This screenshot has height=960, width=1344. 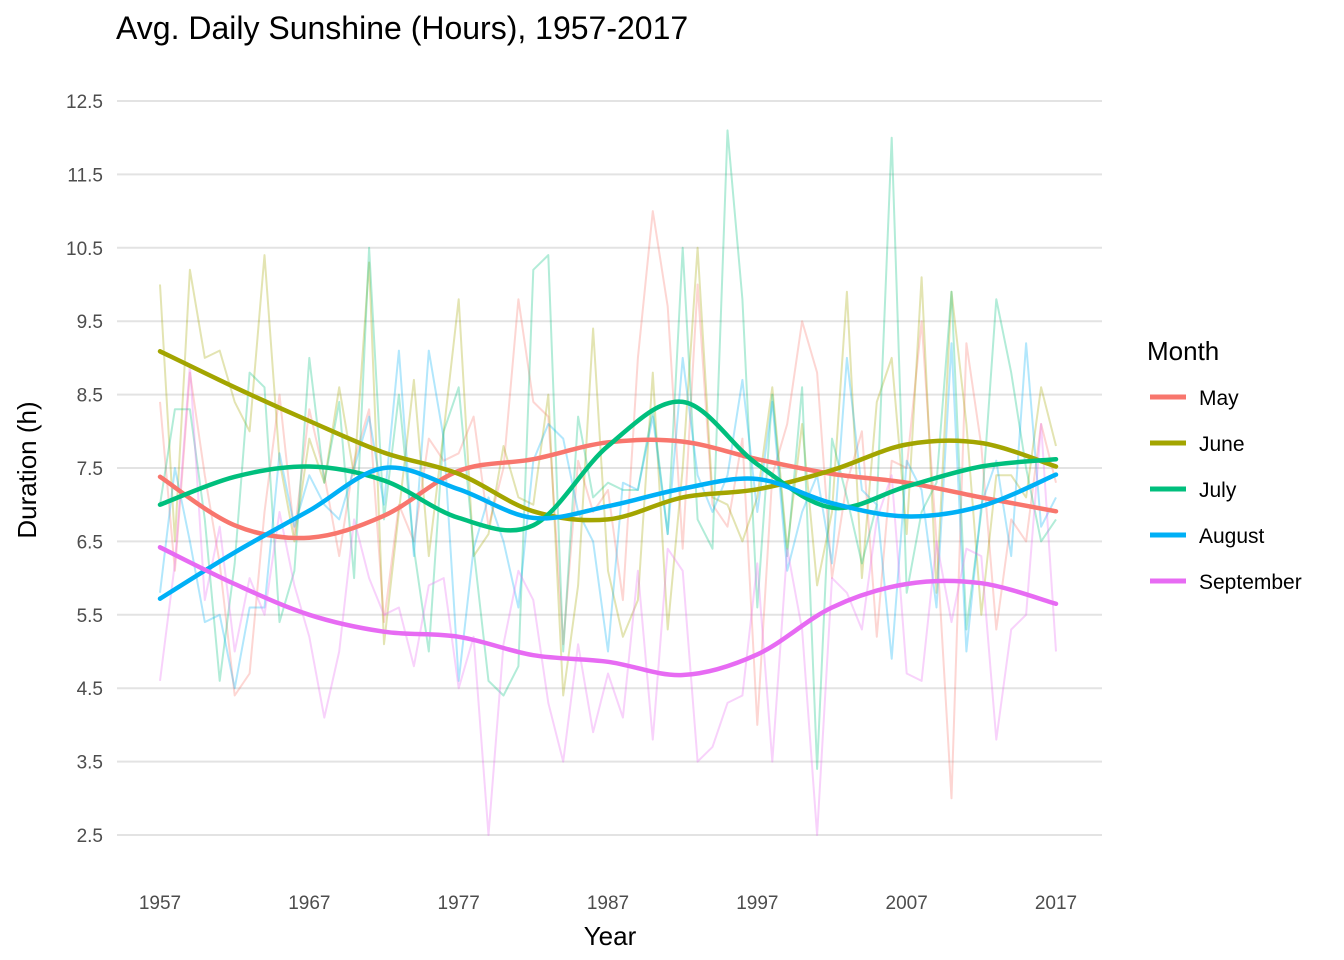 I want to click on legend-label-september: September, so click(x=1250, y=582).